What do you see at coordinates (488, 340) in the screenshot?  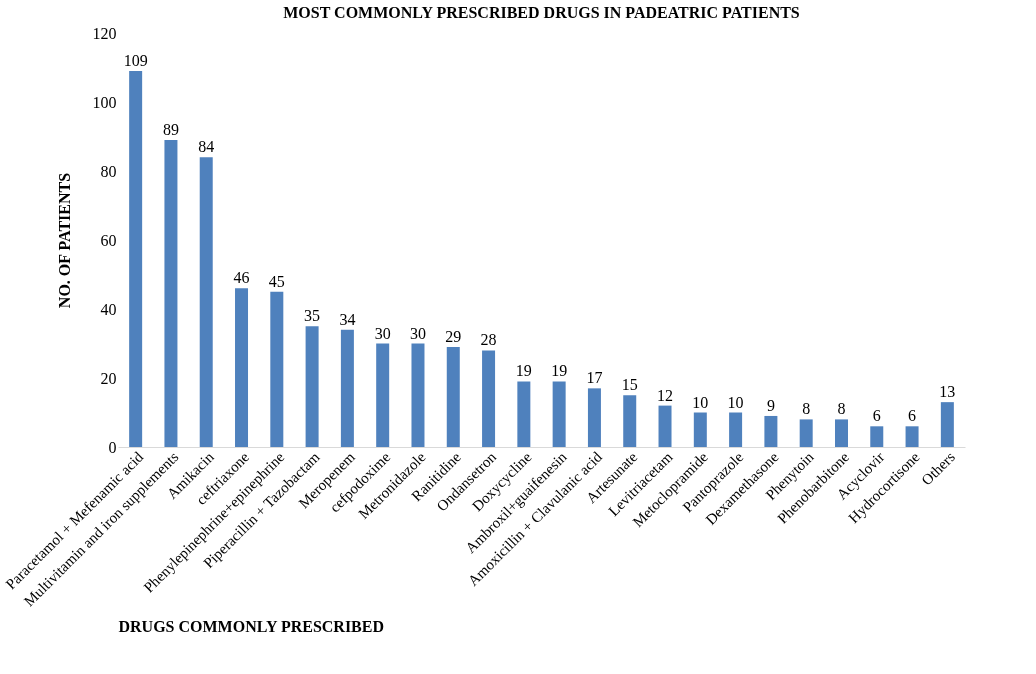 I see `data-label: 28` at bounding box center [488, 340].